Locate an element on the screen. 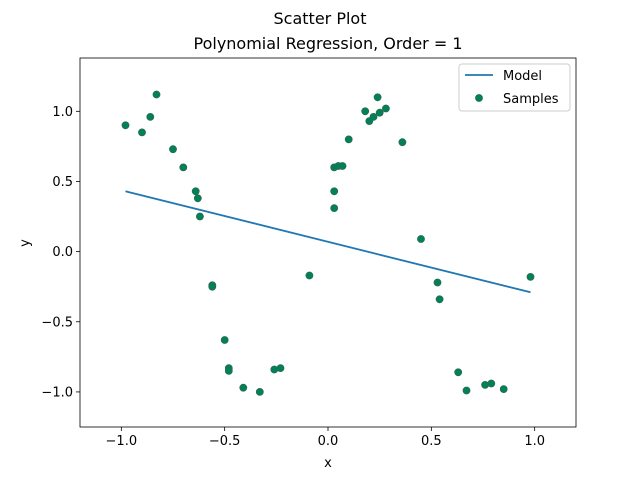  x-tick-label: 0.5 is located at coordinates (431, 441).